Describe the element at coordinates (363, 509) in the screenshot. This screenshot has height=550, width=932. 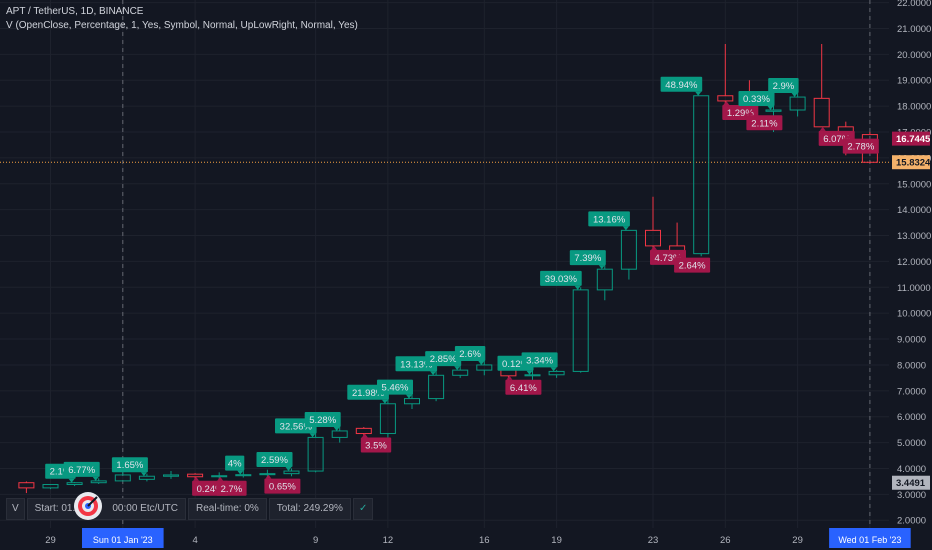
I see `check-icon: ✓` at that location.